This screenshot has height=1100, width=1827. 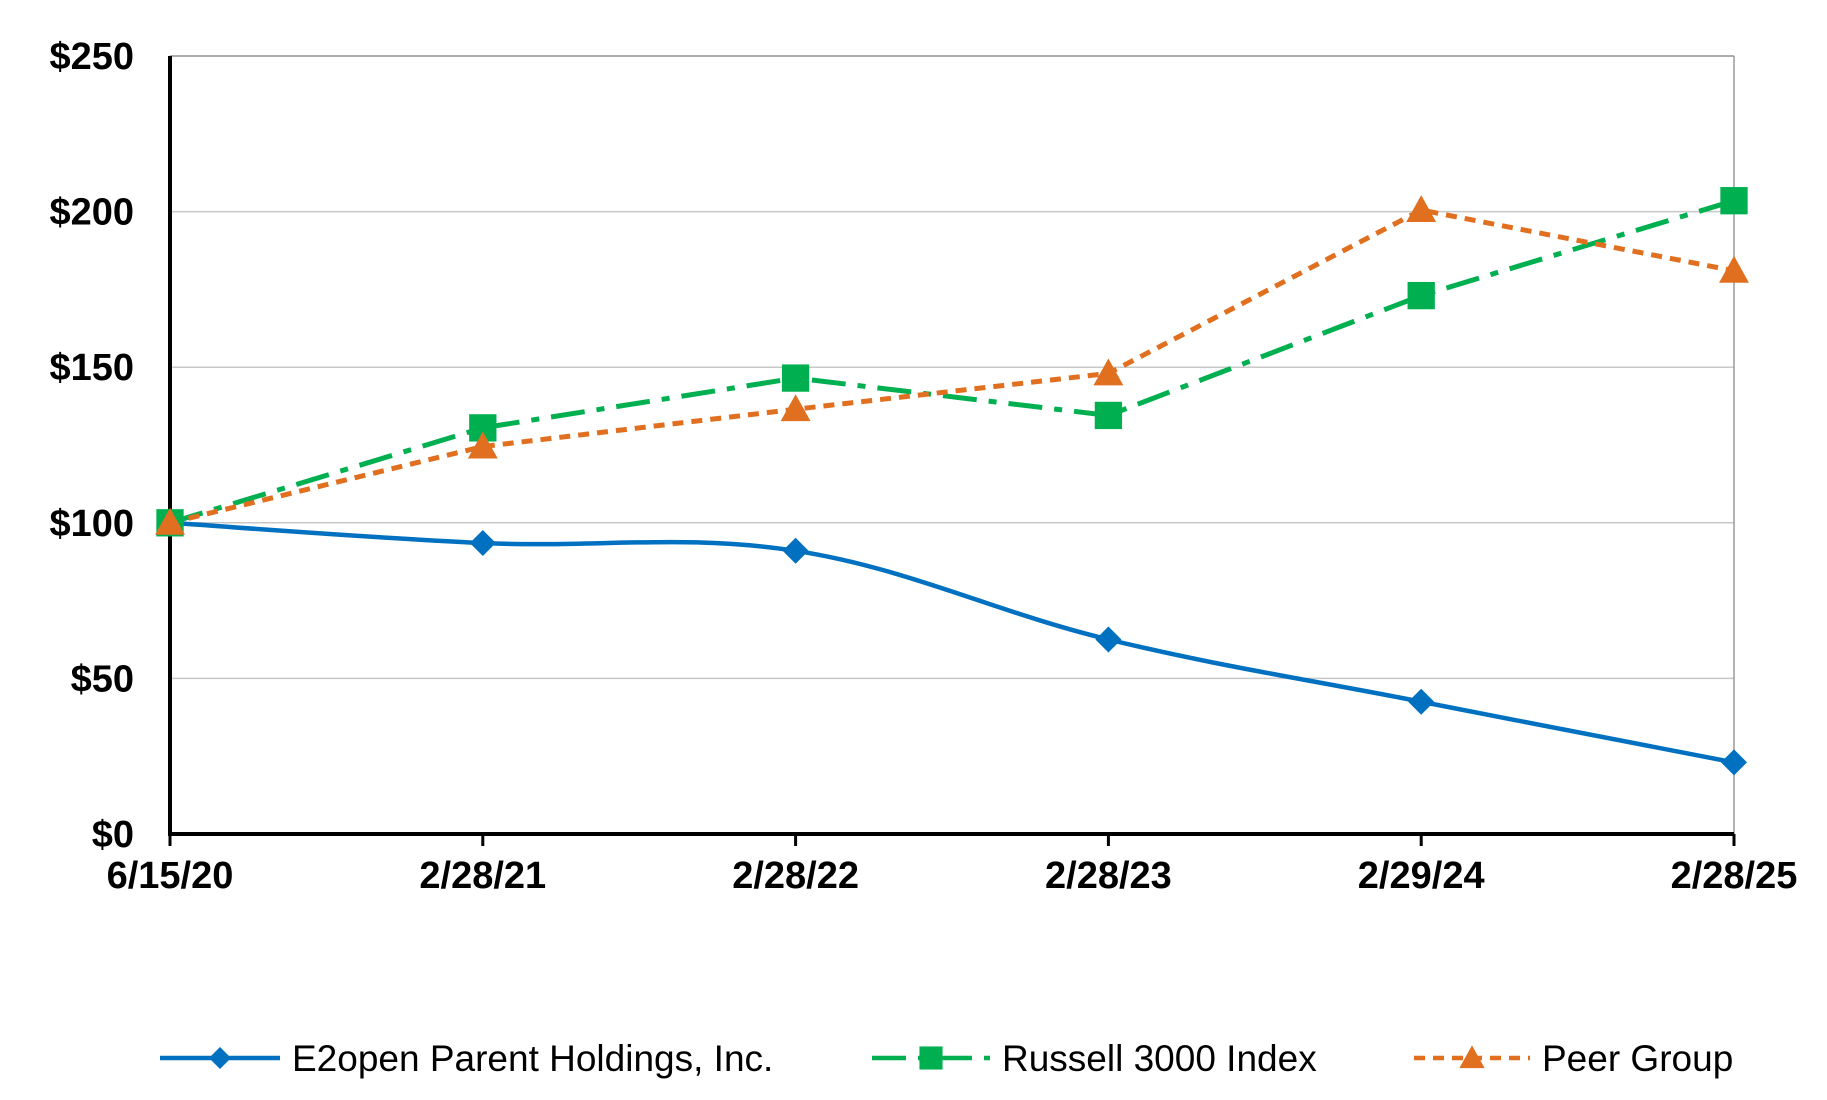 I want to click on y-tick-label: $0, so click(x=113, y=835).